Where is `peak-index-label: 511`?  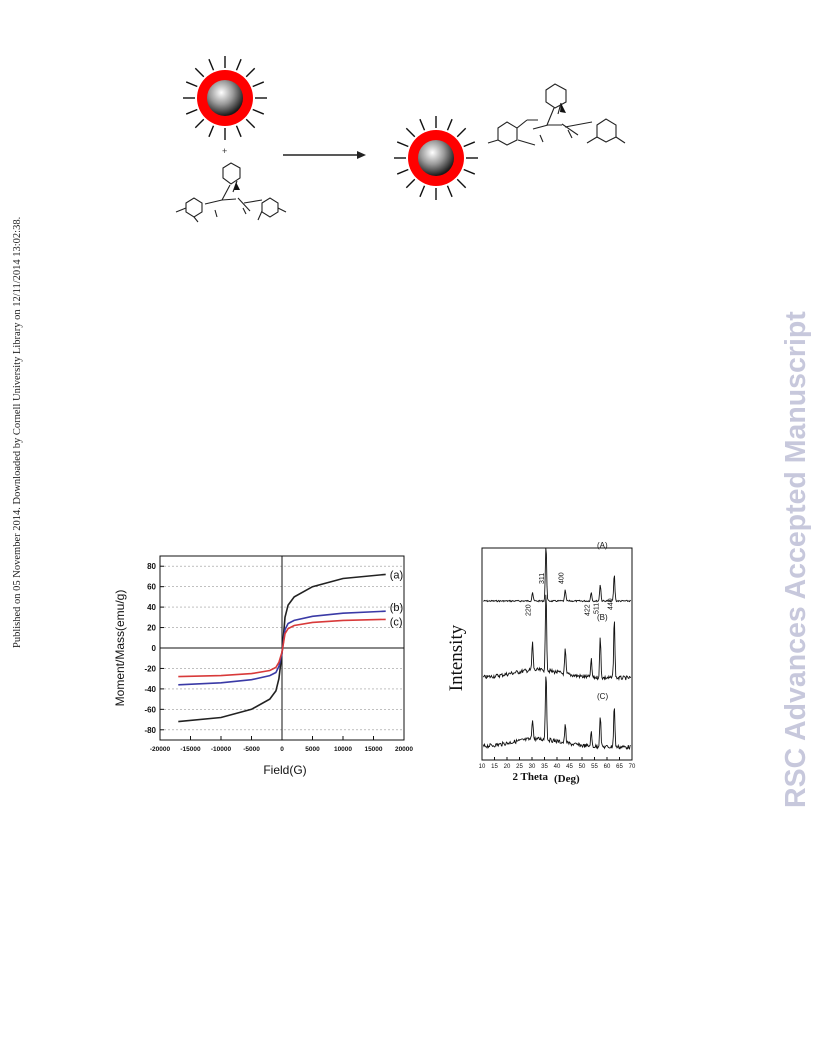 peak-index-label: 511 is located at coordinates (596, 608).